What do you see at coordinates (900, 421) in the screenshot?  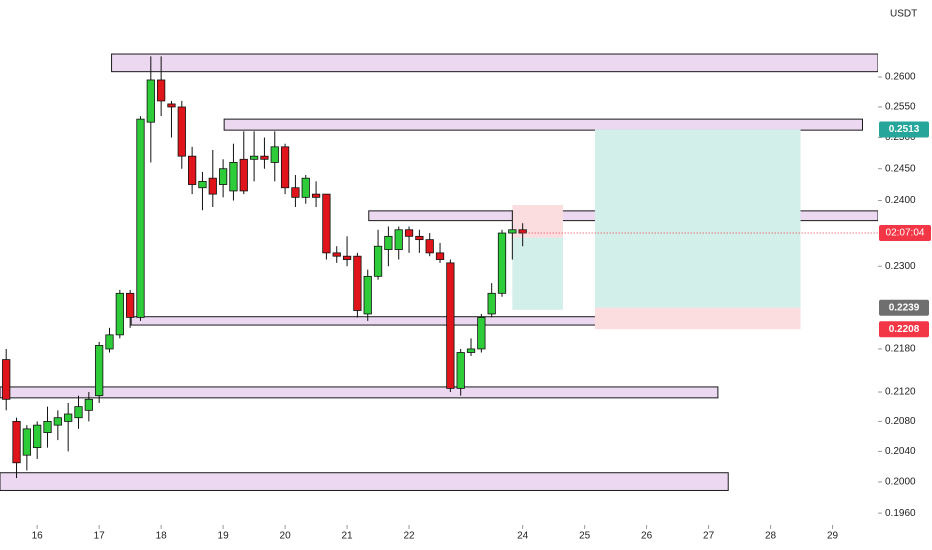 I see `y-tick-label: 0.2080` at bounding box center [900, 421].